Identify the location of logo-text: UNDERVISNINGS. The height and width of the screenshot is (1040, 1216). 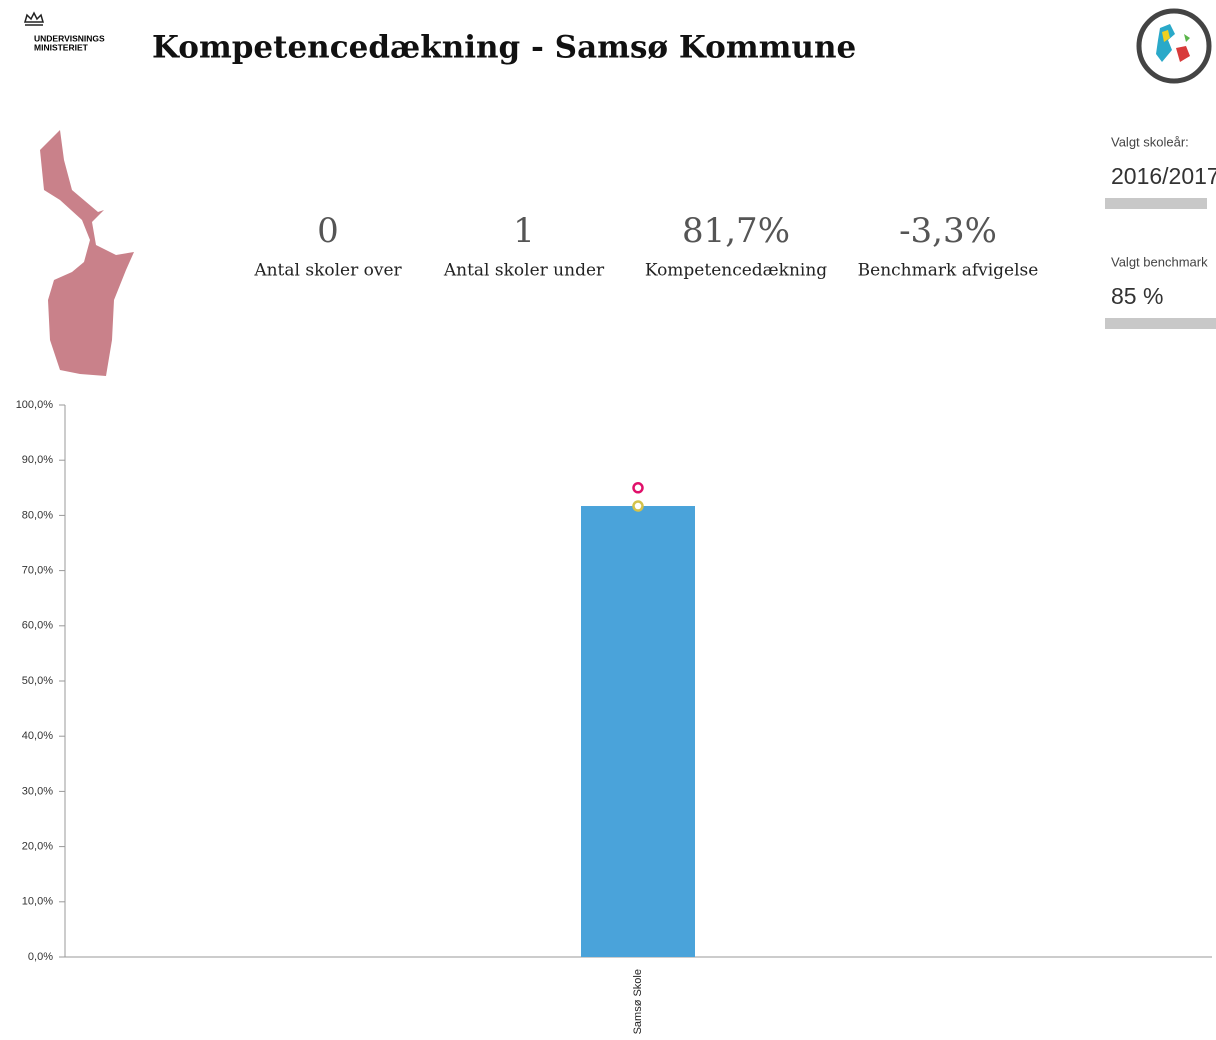
(69, 38).